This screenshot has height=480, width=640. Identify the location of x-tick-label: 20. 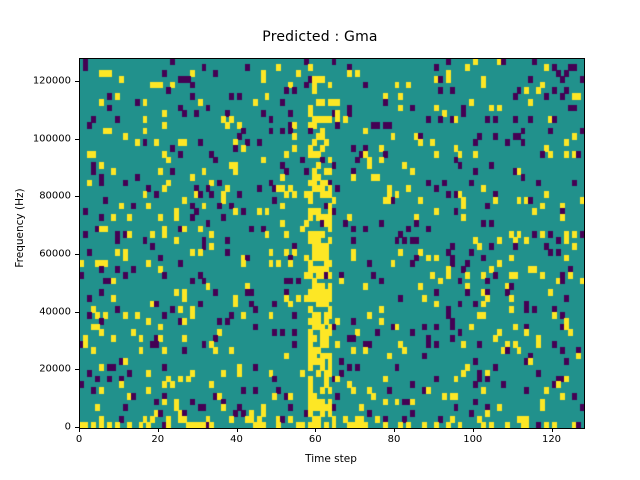
(158, 439).